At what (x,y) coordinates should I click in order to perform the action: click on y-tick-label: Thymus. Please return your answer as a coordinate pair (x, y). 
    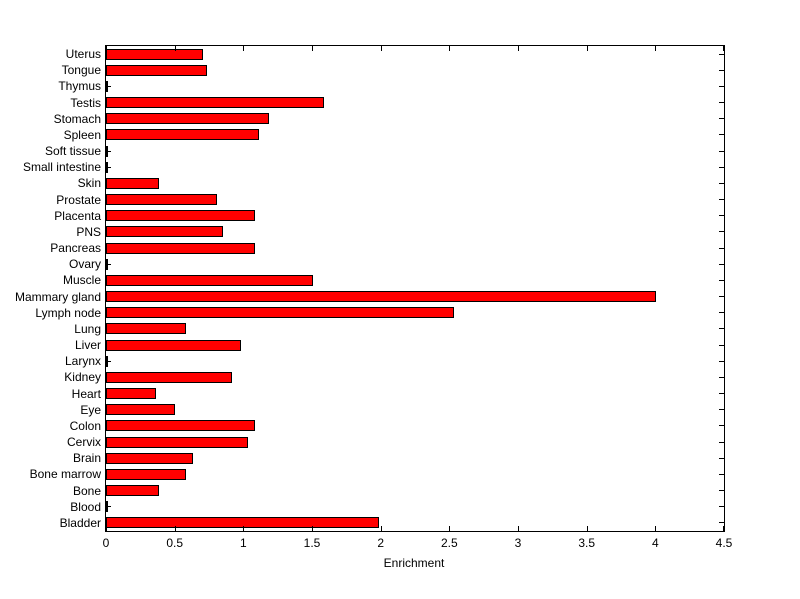
    Looking at the image, I should click on (79, 86).